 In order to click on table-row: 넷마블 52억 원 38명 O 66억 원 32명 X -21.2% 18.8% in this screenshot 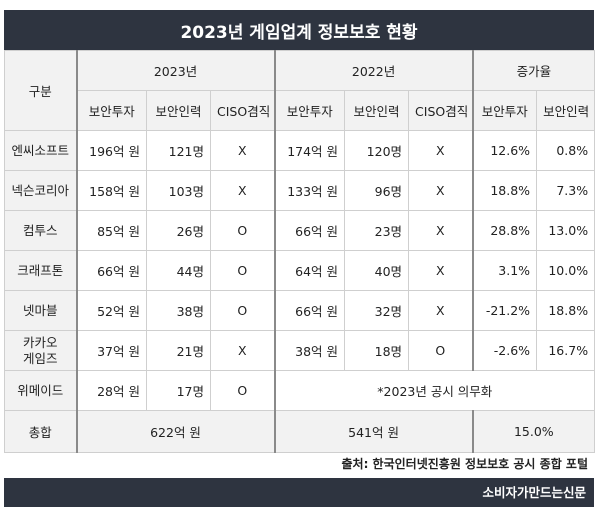, I will do `click(300, 310)`.